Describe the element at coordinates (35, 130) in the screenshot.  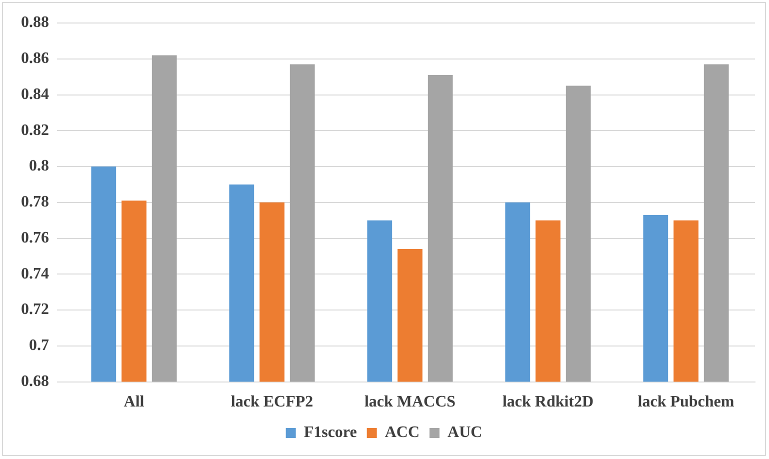
I see `y-tick-label: 0.82` at that location.